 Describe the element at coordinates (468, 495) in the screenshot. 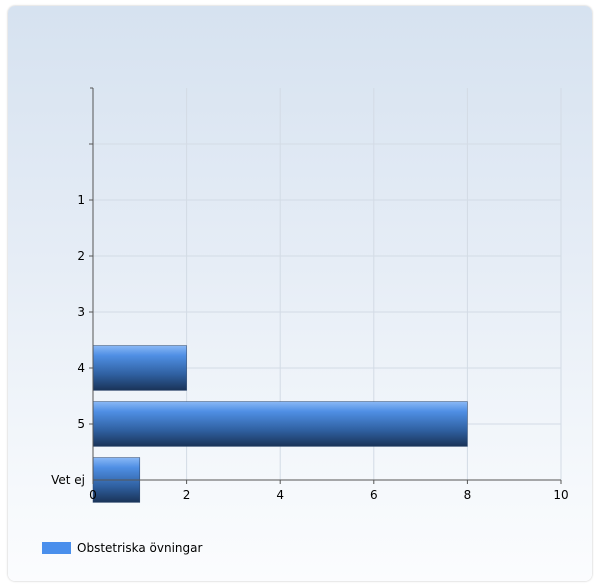

I see `x-tick-label: 8` at that location.